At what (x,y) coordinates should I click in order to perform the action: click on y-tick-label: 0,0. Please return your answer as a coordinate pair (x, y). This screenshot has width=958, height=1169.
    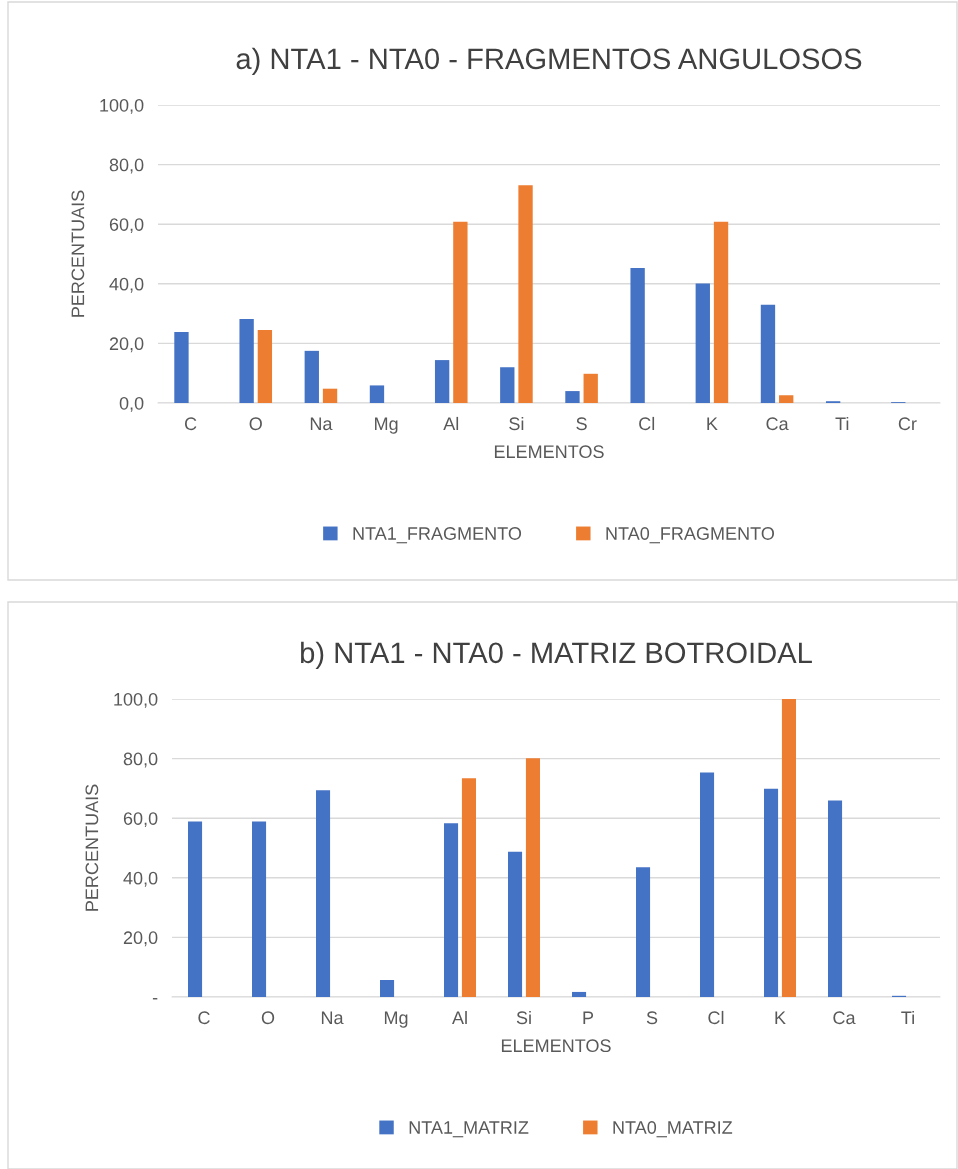
    Looking at the image, I should click on (131, 404).